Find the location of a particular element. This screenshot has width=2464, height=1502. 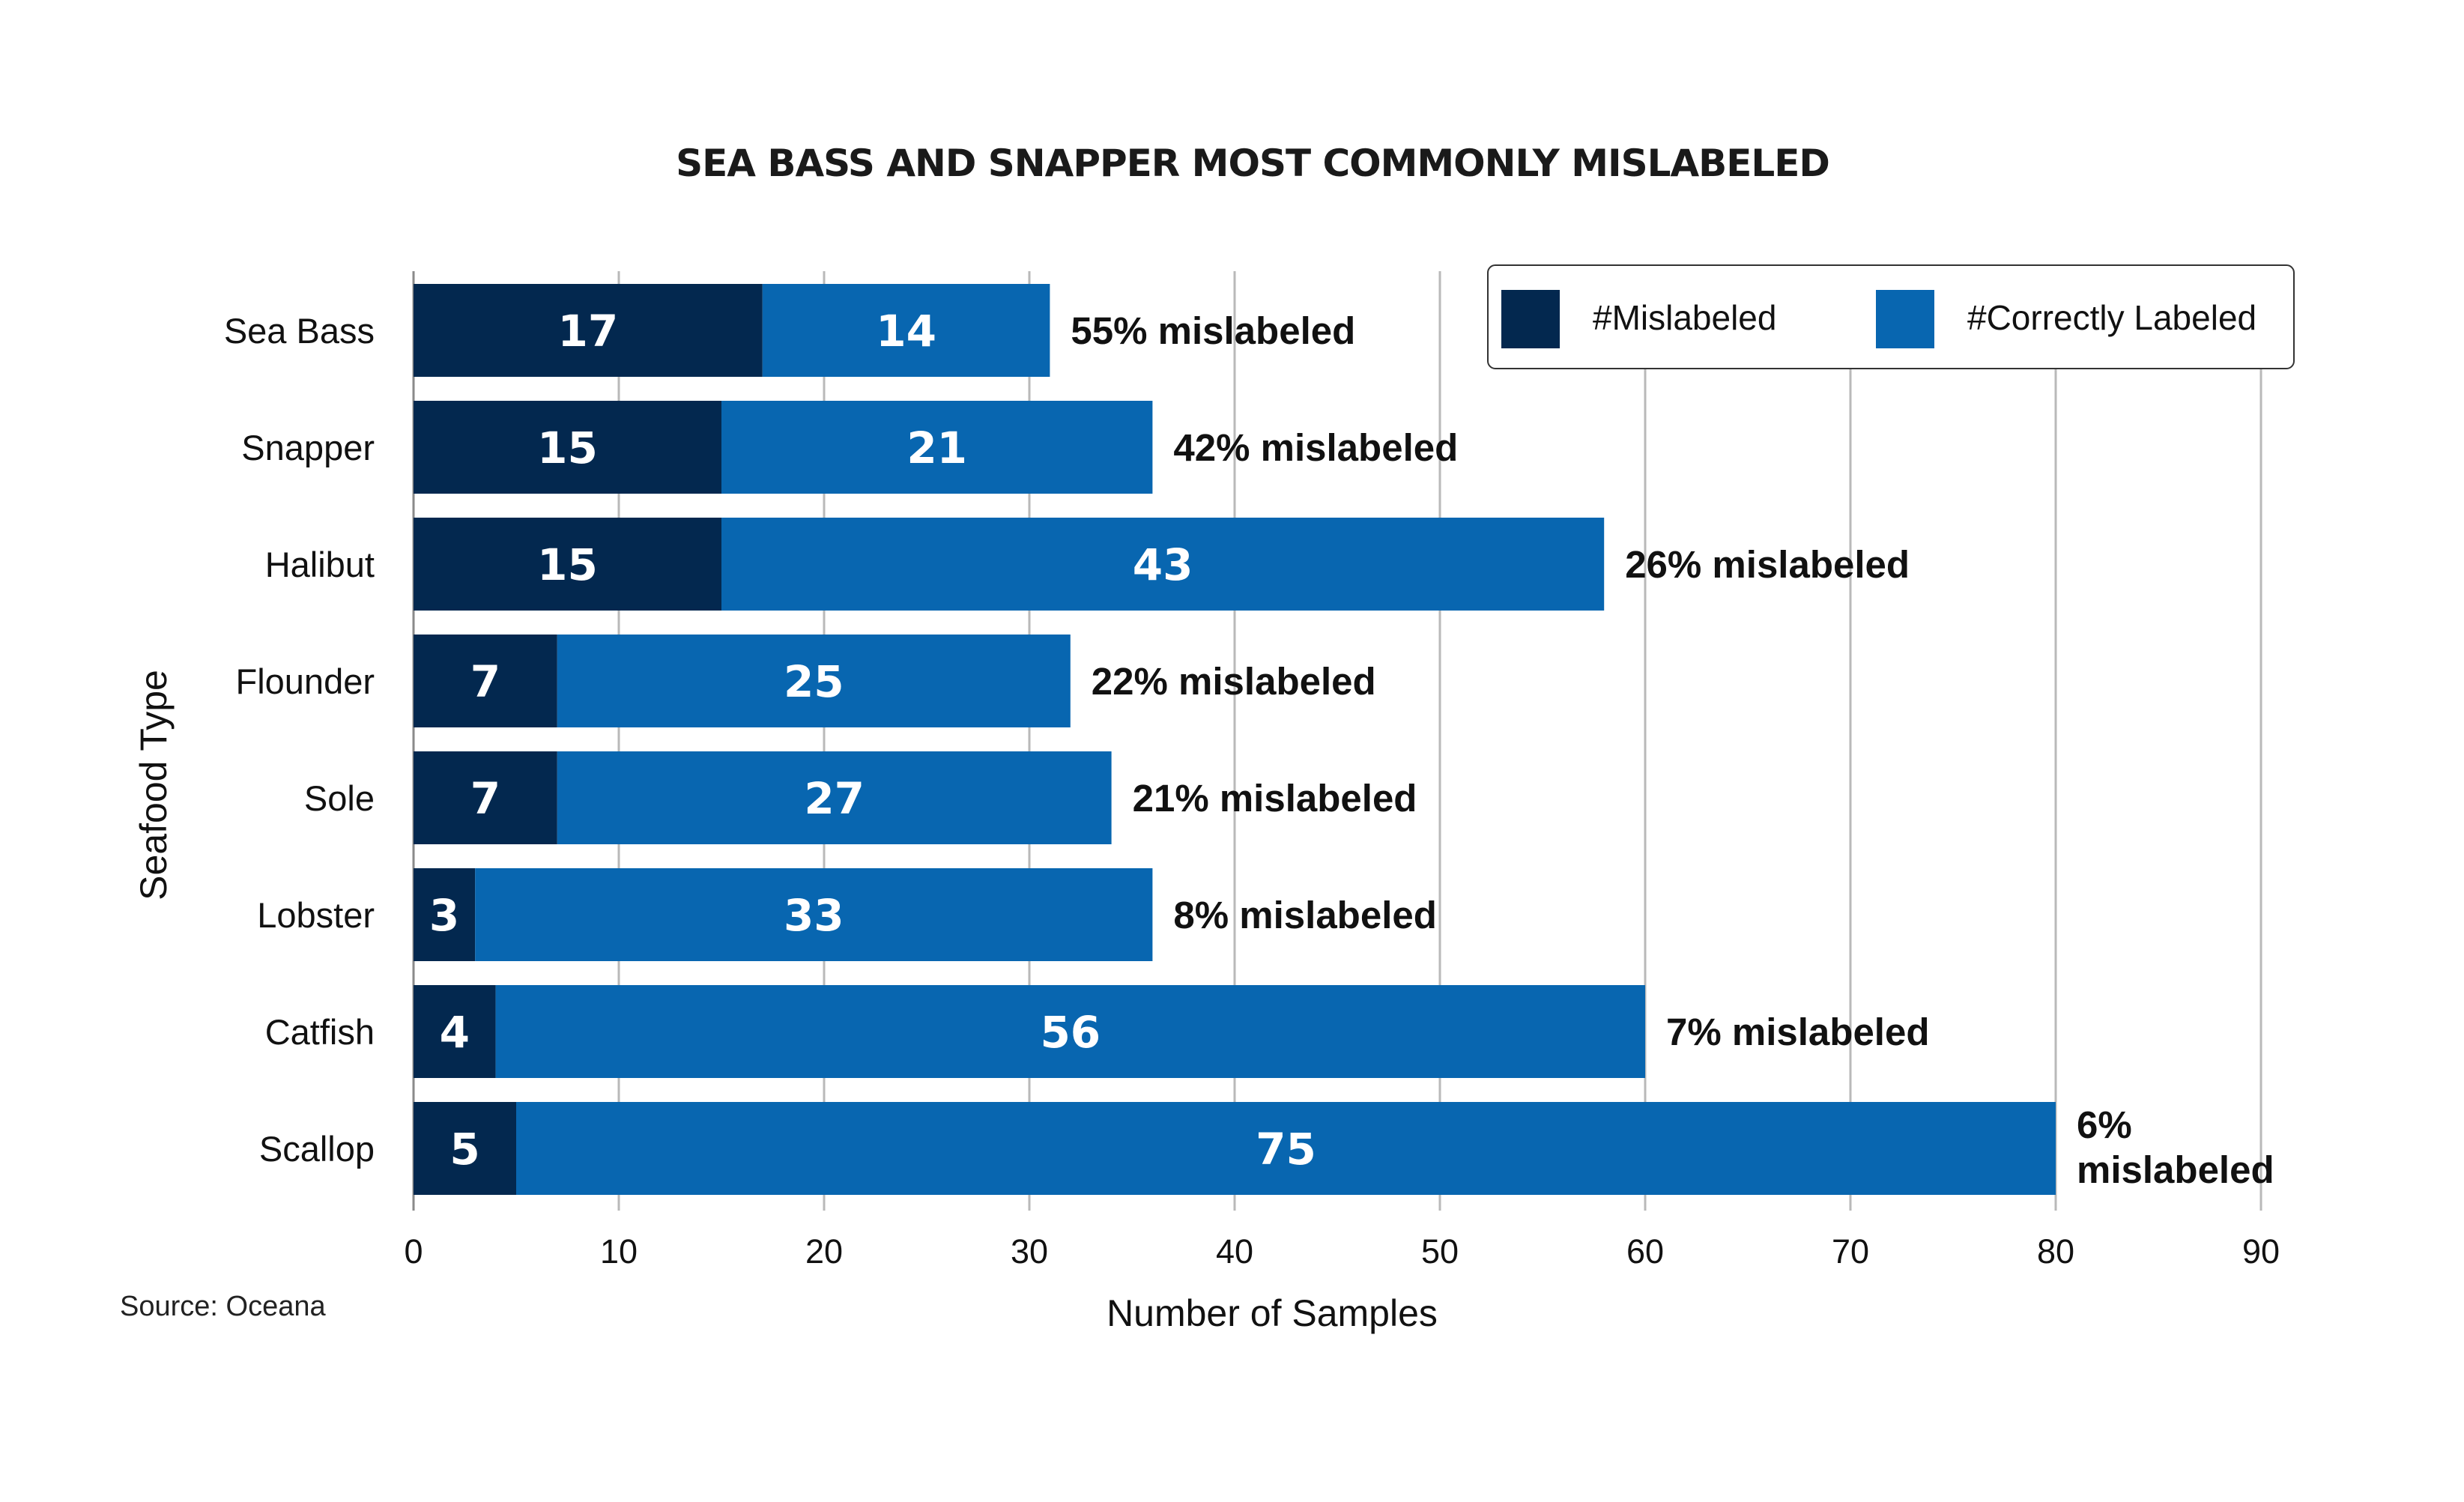

value-label-catfish-correctly-labeled: 56 is located at coordinates (1070, 1032).